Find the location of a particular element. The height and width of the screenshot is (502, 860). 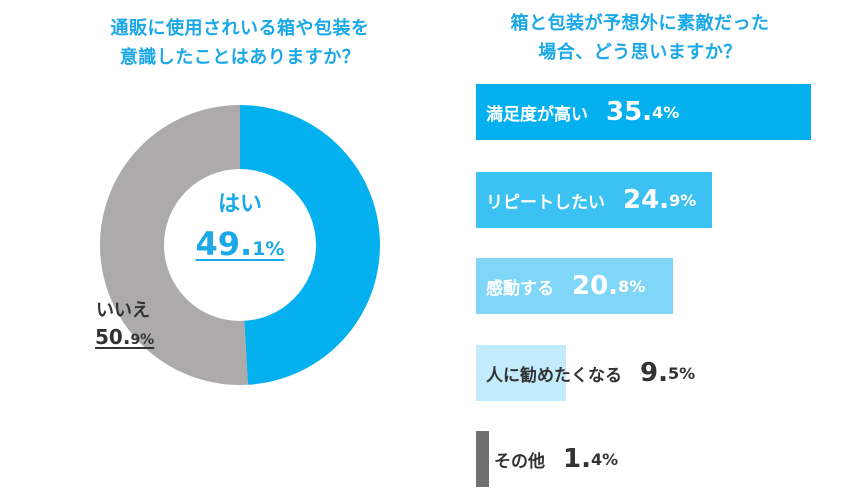

no-slice-label: いいえ is located at coordinates (123, 310).